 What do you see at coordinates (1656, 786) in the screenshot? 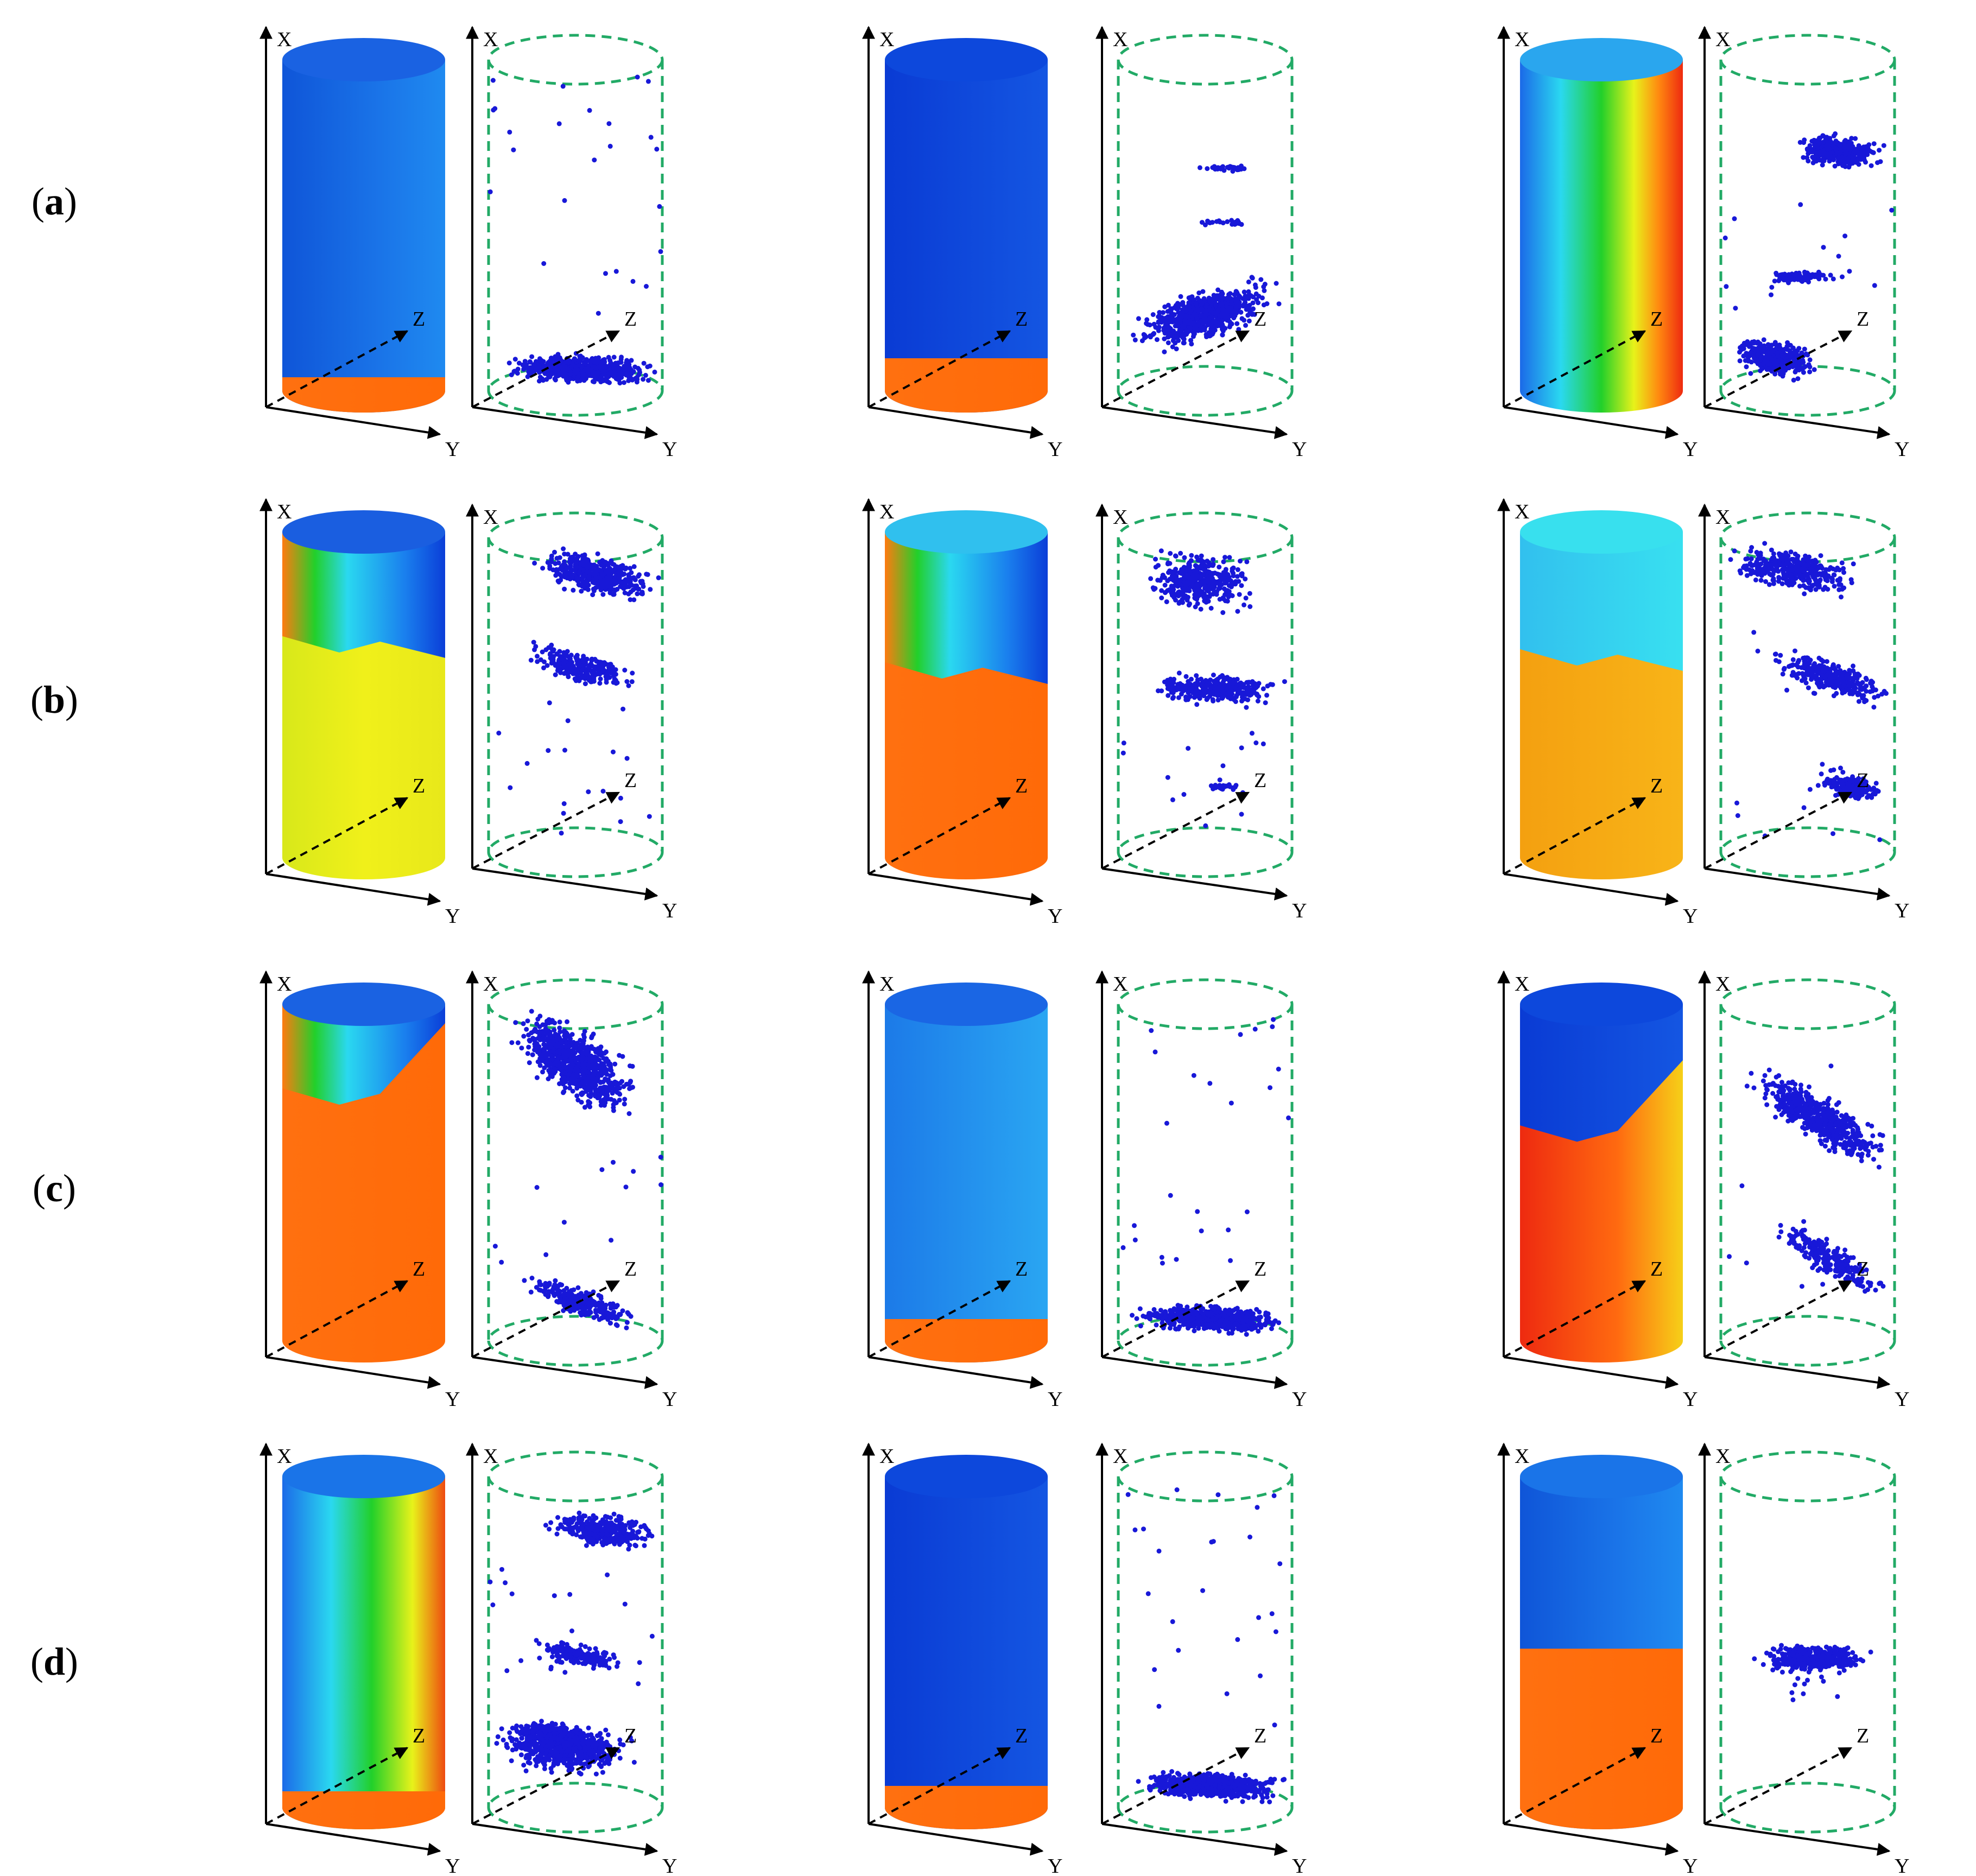
I see `z-axis-label: Z` at bounding box center [1656, 786].